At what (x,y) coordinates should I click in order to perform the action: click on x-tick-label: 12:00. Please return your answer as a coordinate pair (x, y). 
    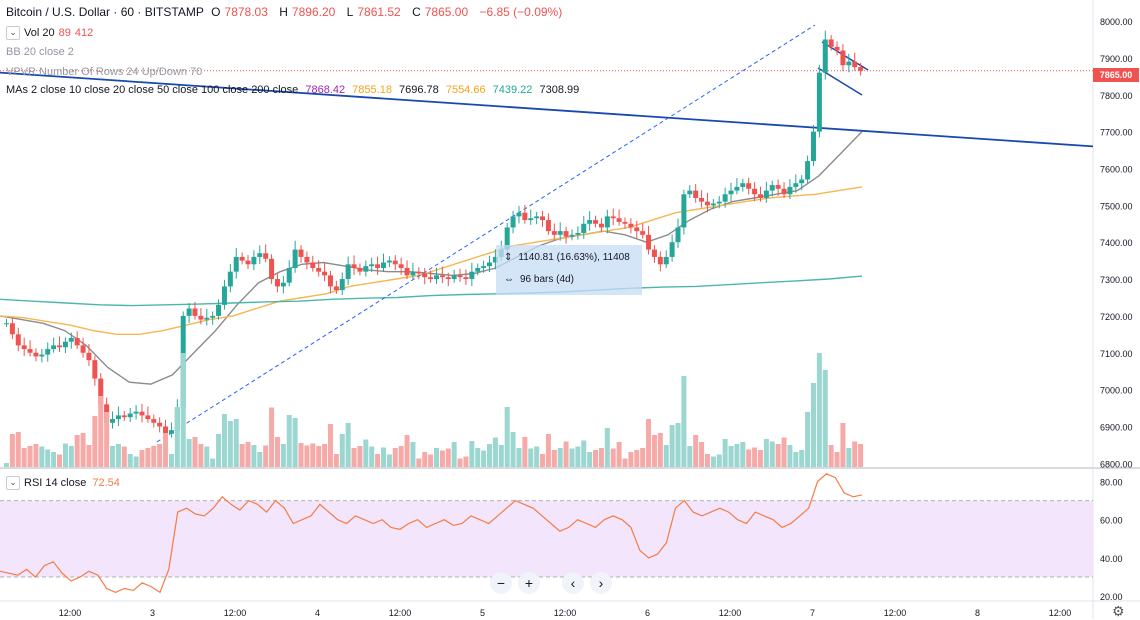
    Looking at the image, I should click on (565, 613).